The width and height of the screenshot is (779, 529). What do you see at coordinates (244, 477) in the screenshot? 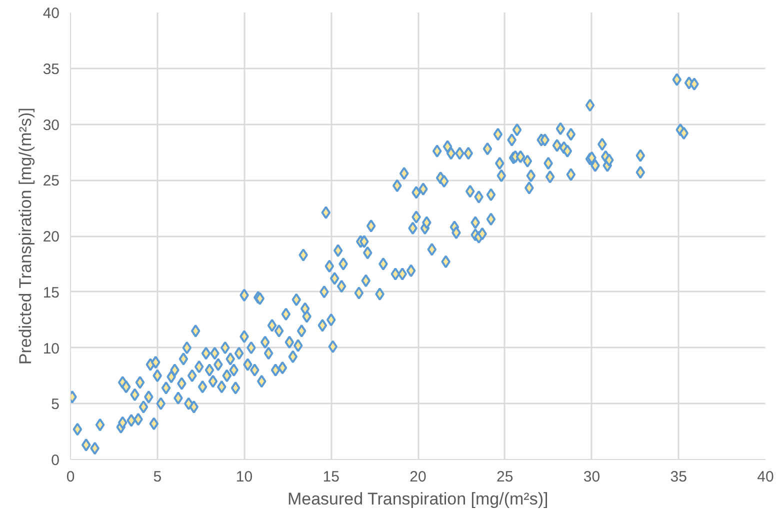
I see `x-tick-label: 10` at bounding box center [244, 477].